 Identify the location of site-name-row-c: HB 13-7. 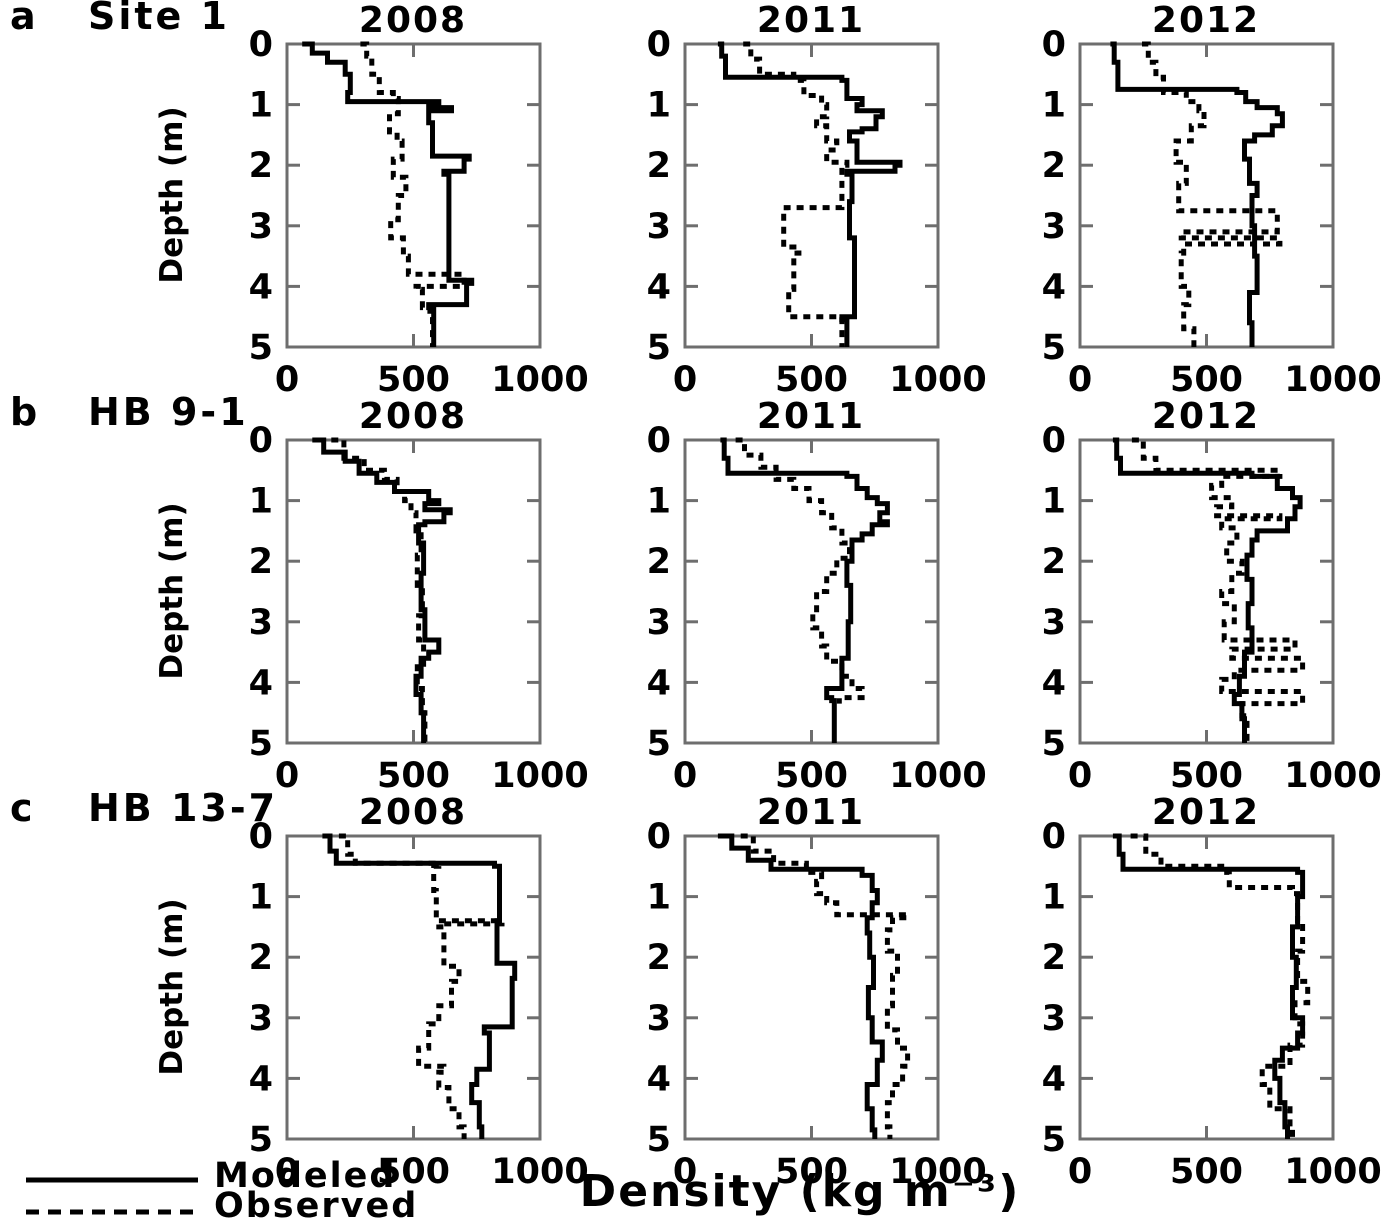
(183, 808).